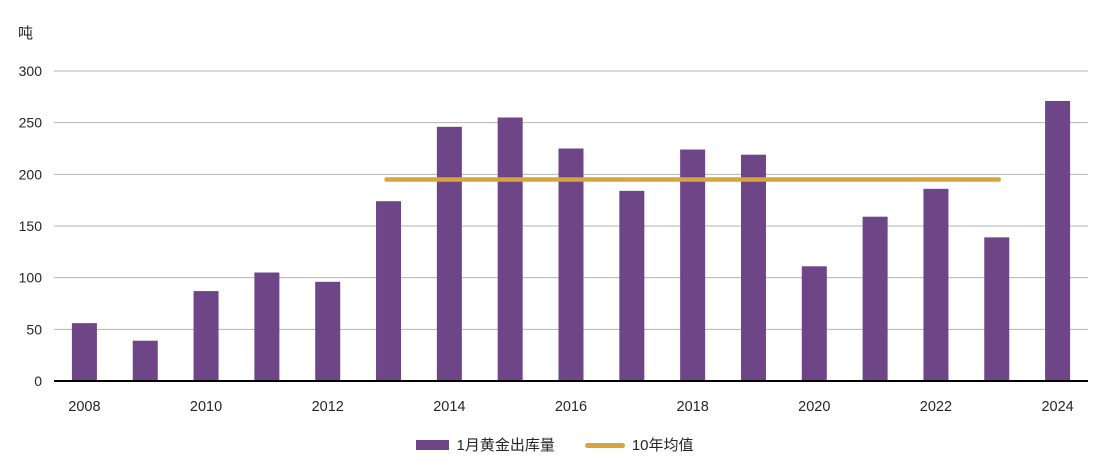 The height and width of the screenshot is (472, 1110). I want to click on bar-2010, so click(206, 336).